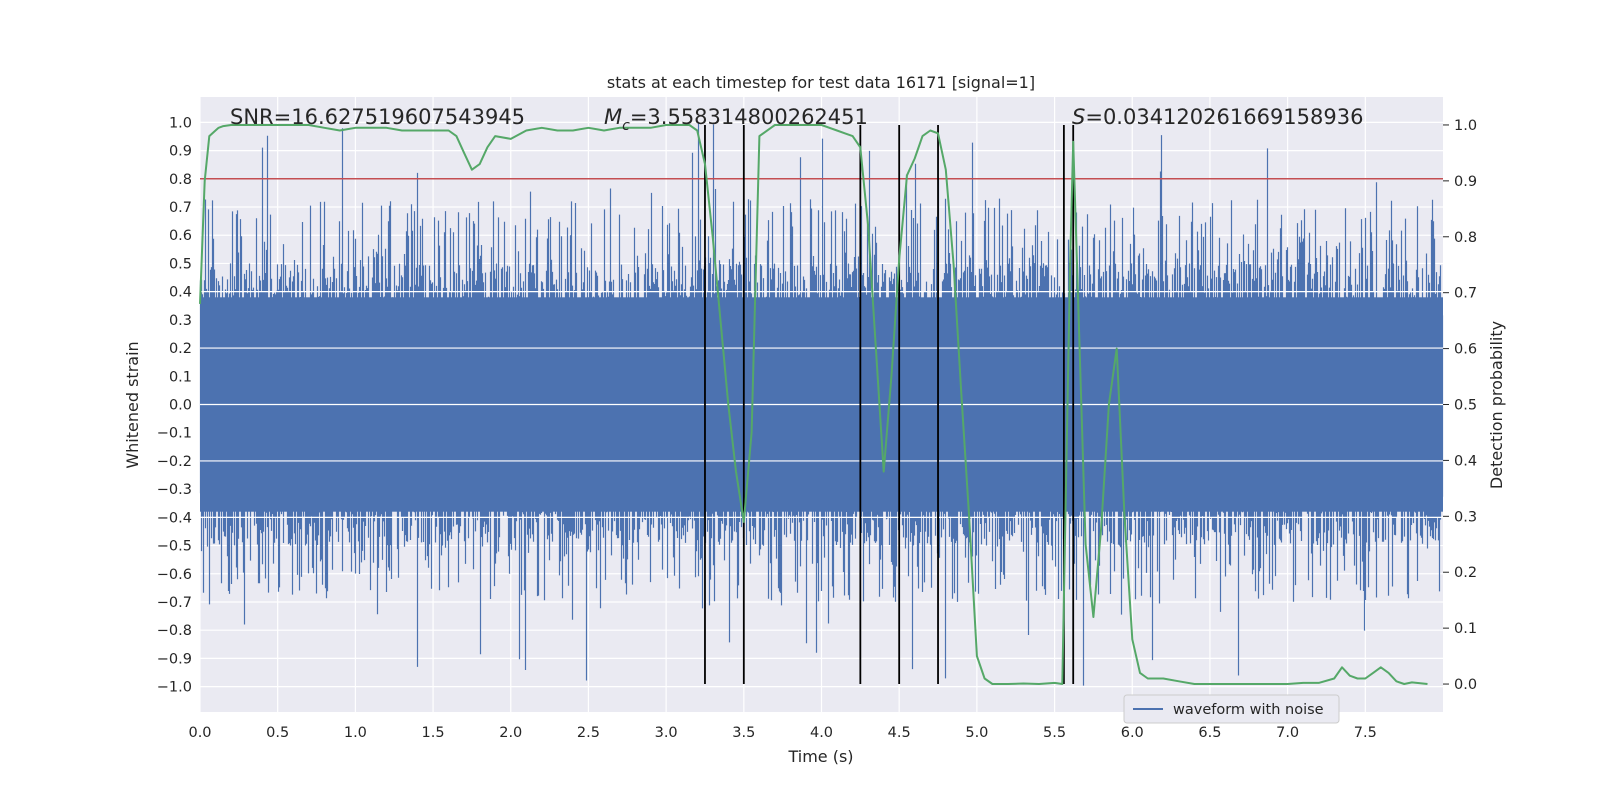 The height and width of the screenshot is (800, 1600). Describe the element at coordinates (180, 321) in the screenshot. I see `left-tick-label: 0.3` at that location.